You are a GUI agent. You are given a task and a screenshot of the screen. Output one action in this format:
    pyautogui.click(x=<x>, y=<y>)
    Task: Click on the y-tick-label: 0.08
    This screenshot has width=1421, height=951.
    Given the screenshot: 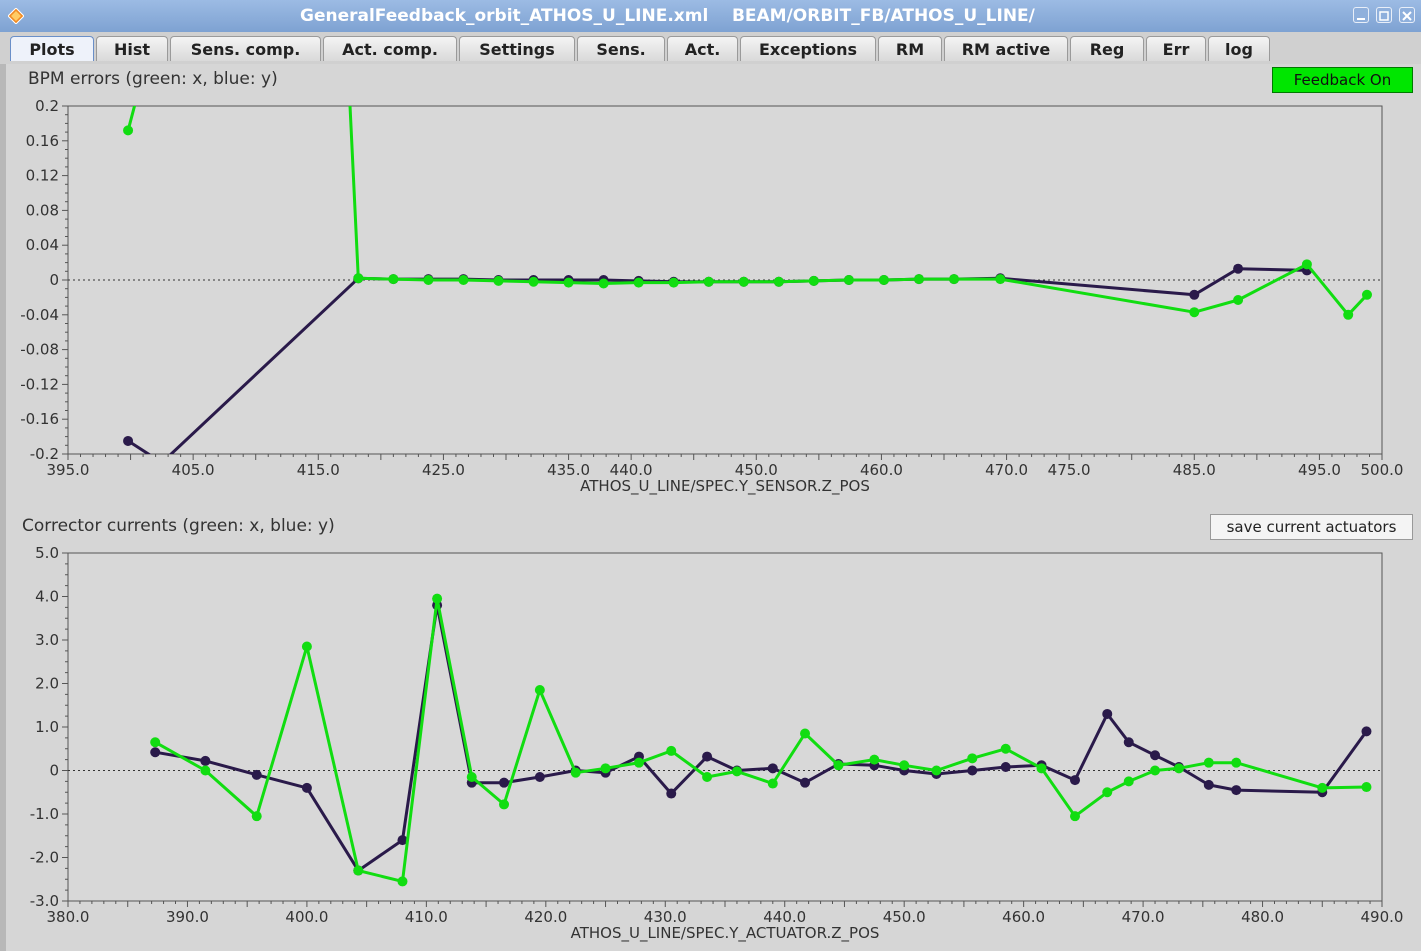 What is the action you would take?
    pyautogui.click(x=42, y=210)
    